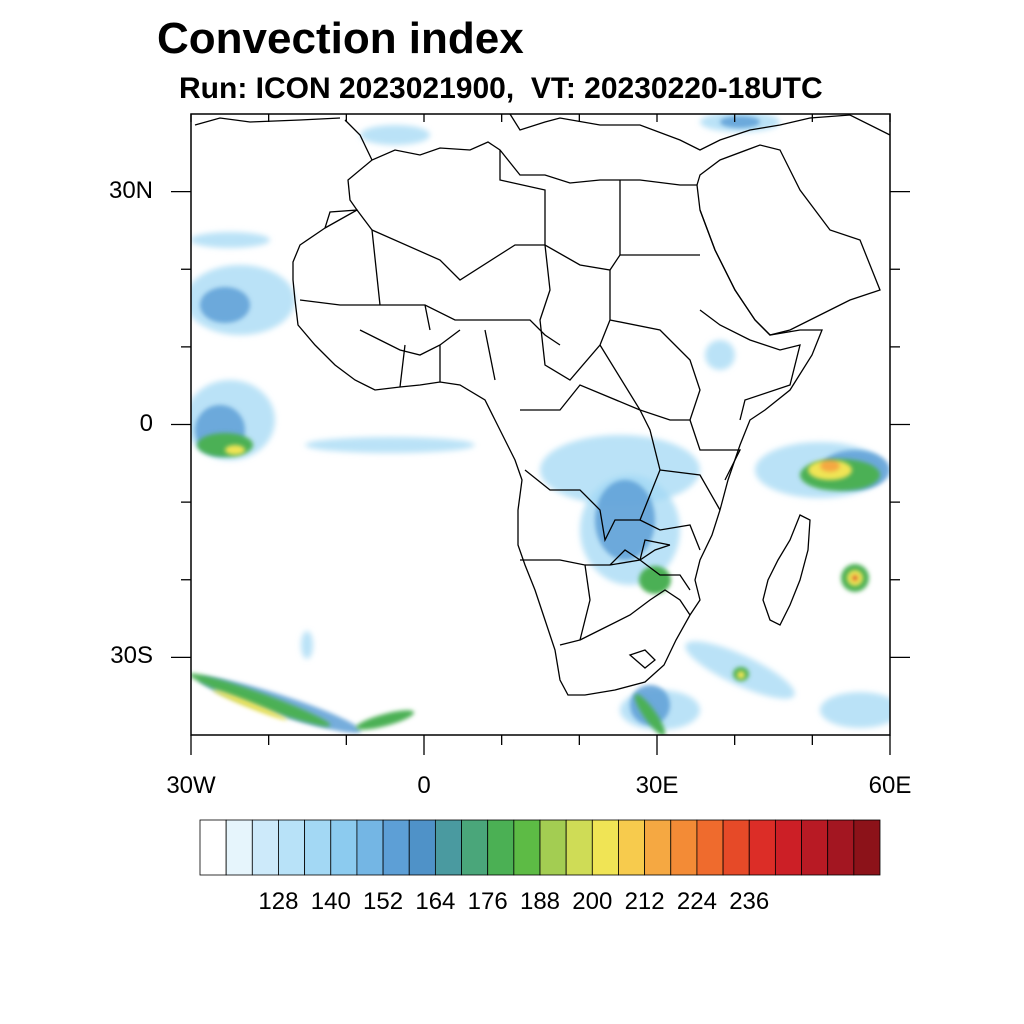  What do you see at coordinates (427, 346) in the screenshot?
I see `border-westafrica` at bounding box center [427, 346].